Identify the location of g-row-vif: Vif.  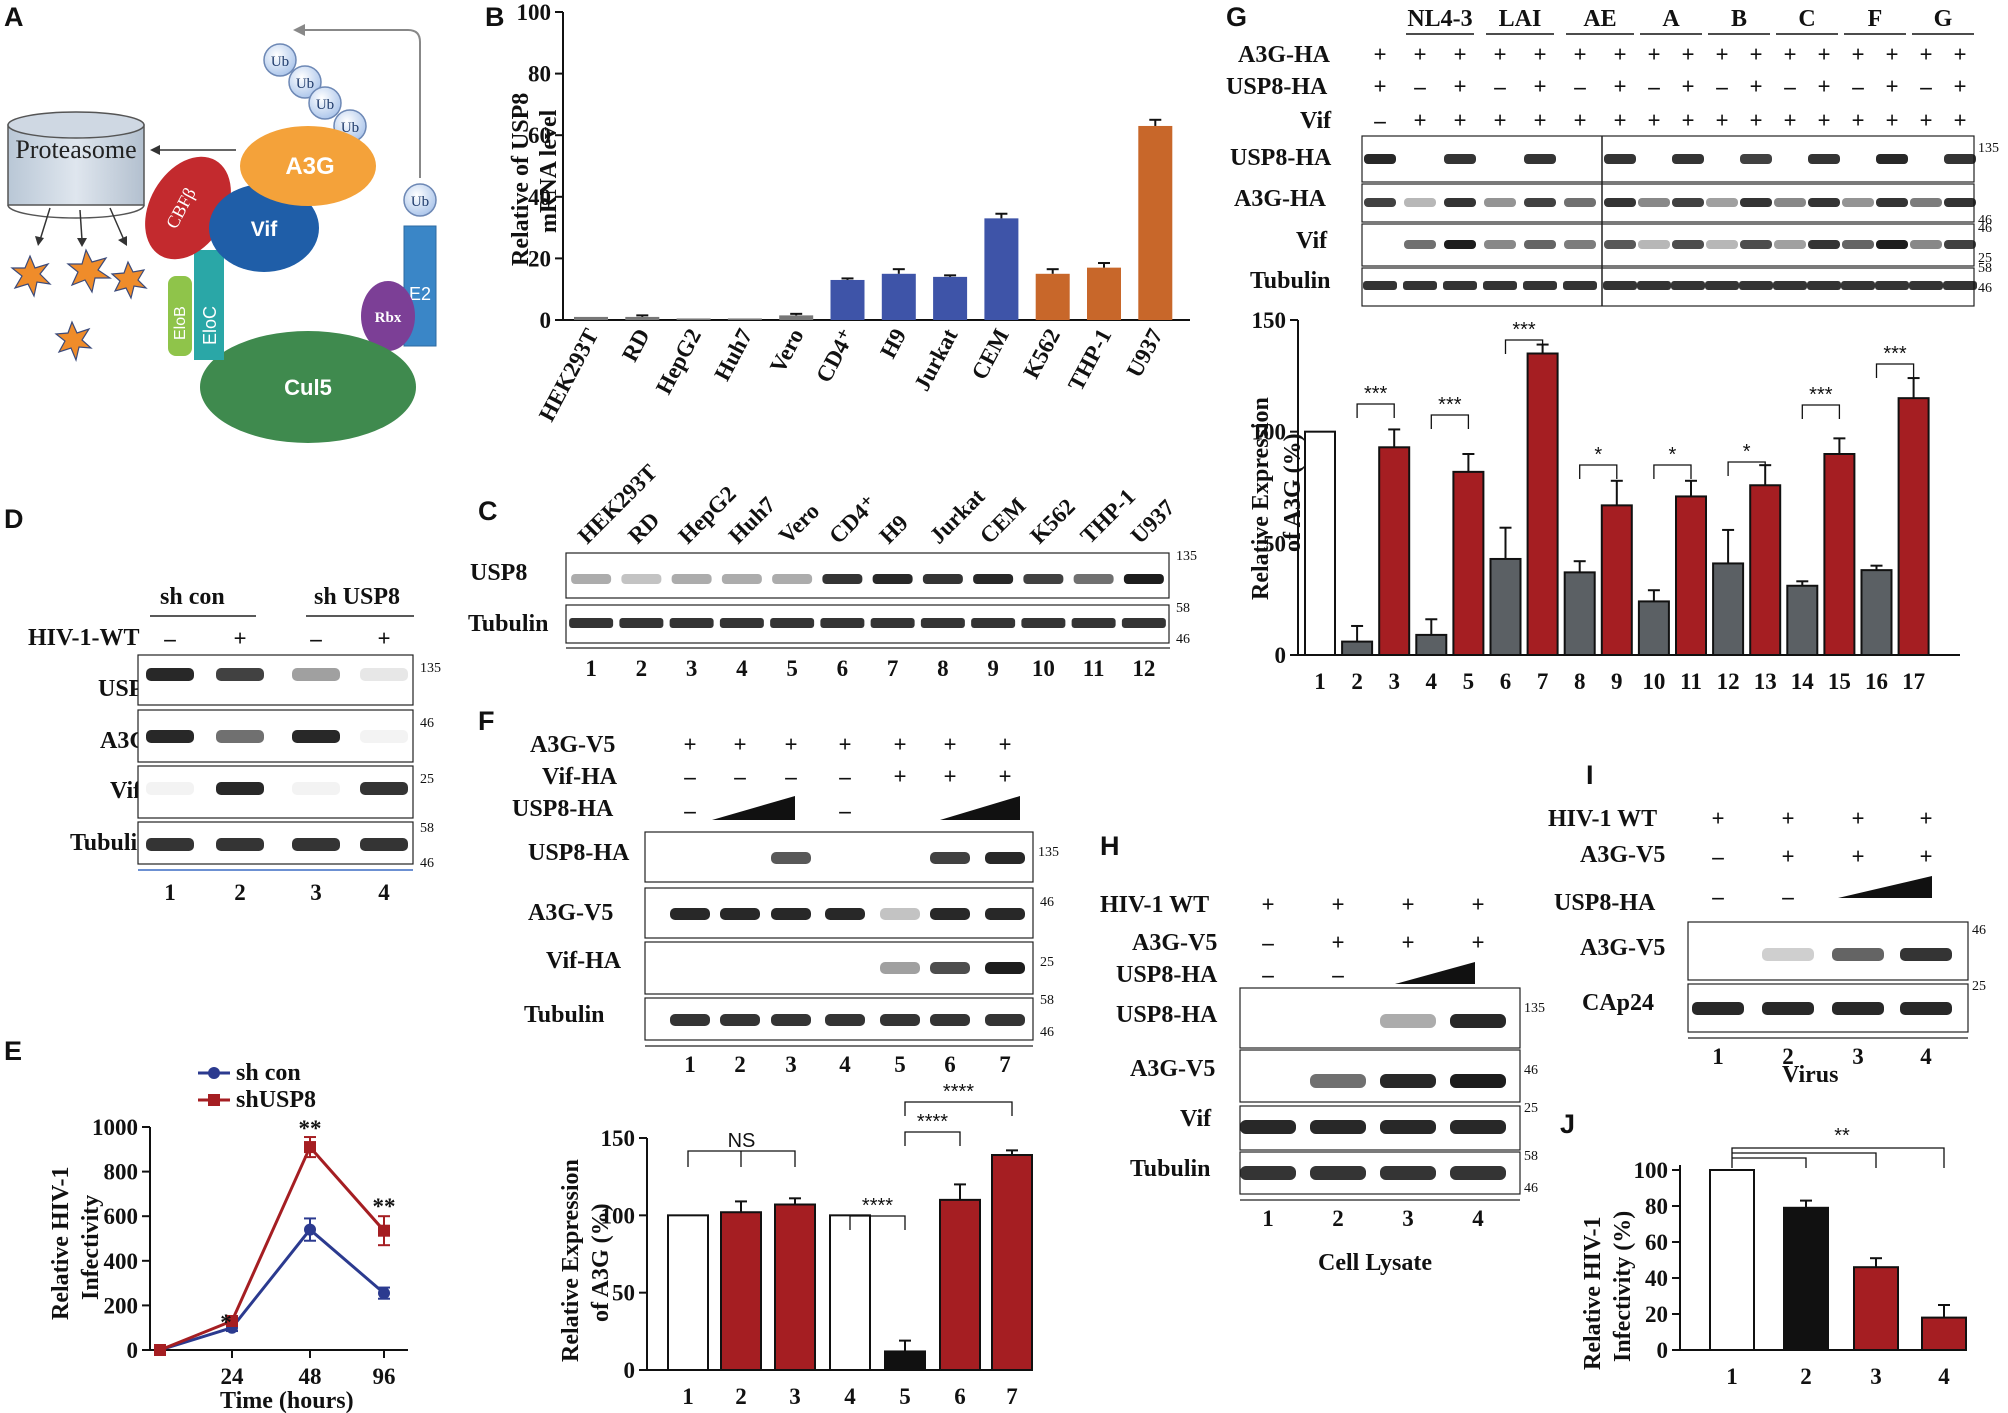
(1312, 241).